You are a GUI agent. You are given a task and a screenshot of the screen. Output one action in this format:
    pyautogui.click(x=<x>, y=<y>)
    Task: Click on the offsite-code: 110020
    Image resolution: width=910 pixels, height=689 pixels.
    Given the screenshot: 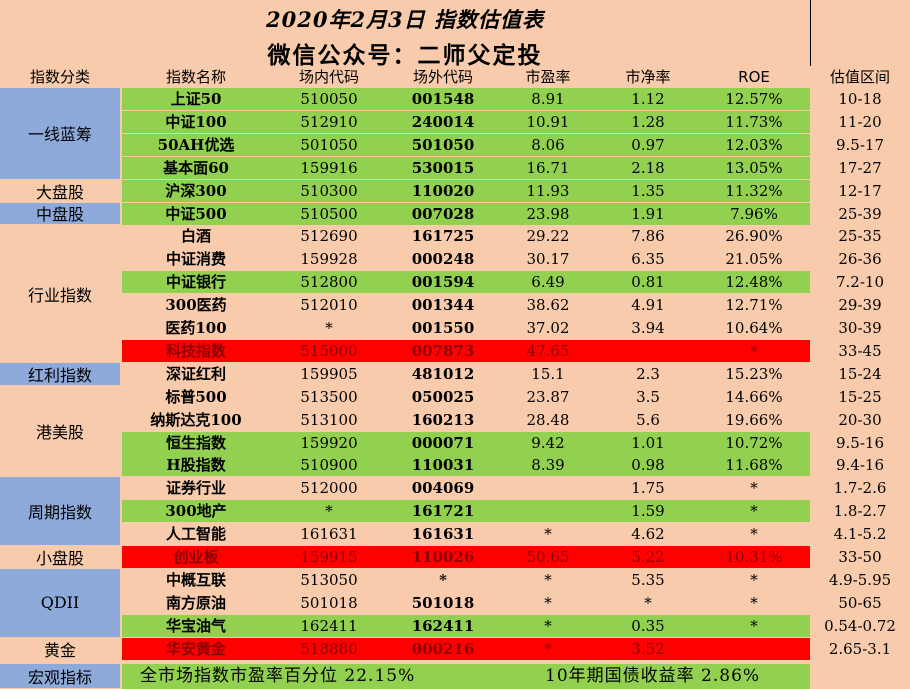 What is the action you would take?
    pyautogui.click(x=443, y=190)
    